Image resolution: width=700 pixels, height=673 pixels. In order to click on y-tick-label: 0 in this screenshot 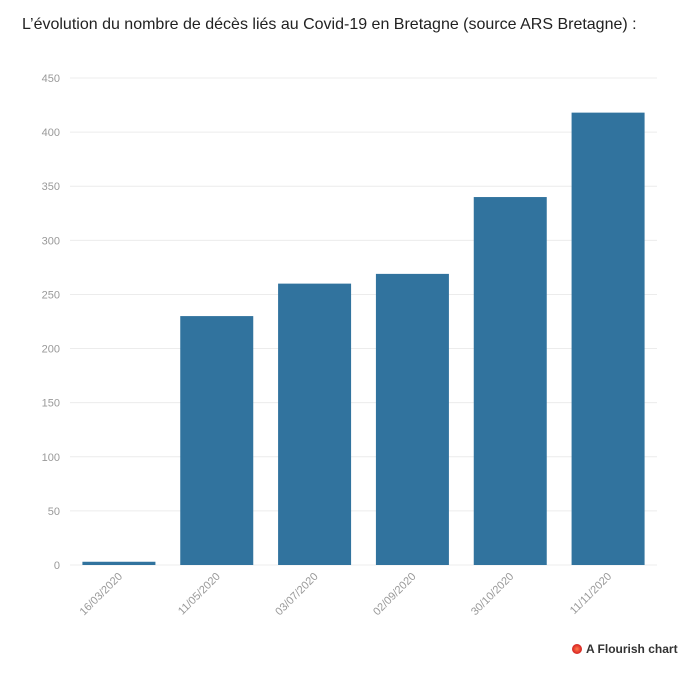, I will do `click(57, 566)`.